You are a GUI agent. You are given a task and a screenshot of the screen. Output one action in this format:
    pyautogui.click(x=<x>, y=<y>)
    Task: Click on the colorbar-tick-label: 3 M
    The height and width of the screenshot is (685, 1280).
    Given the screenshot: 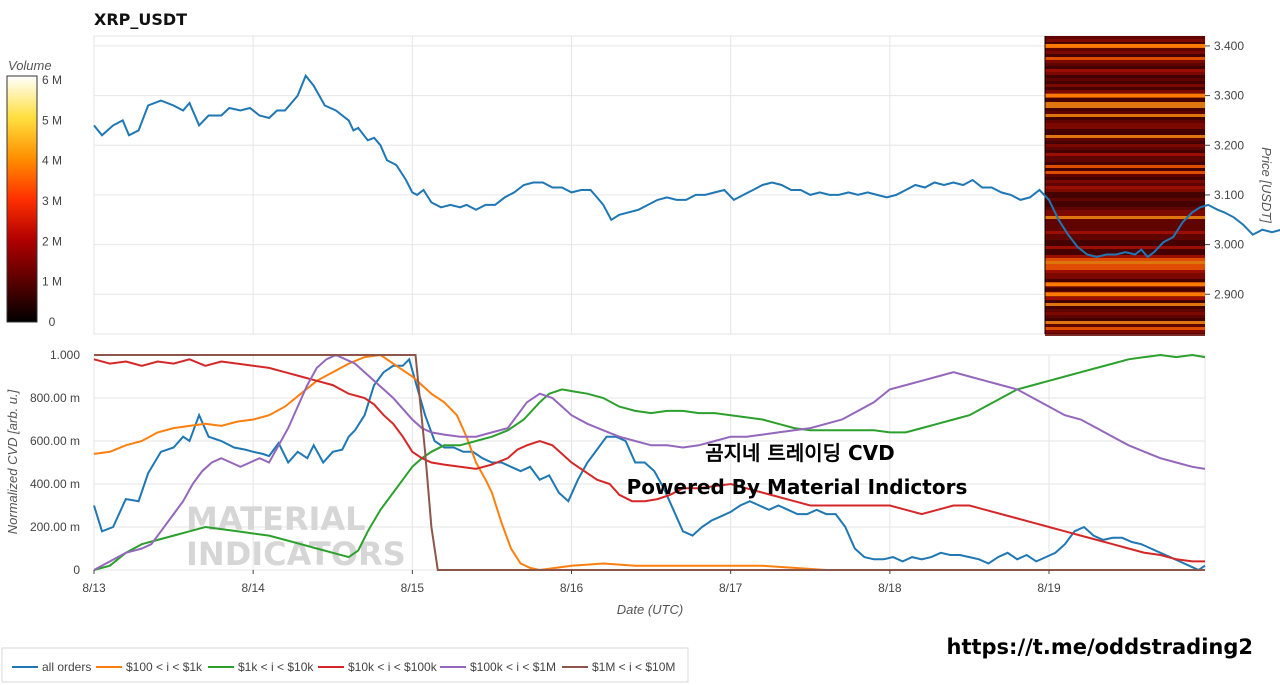 What is the action you would take?
    pyautogui.click(x=52, y=201)
    